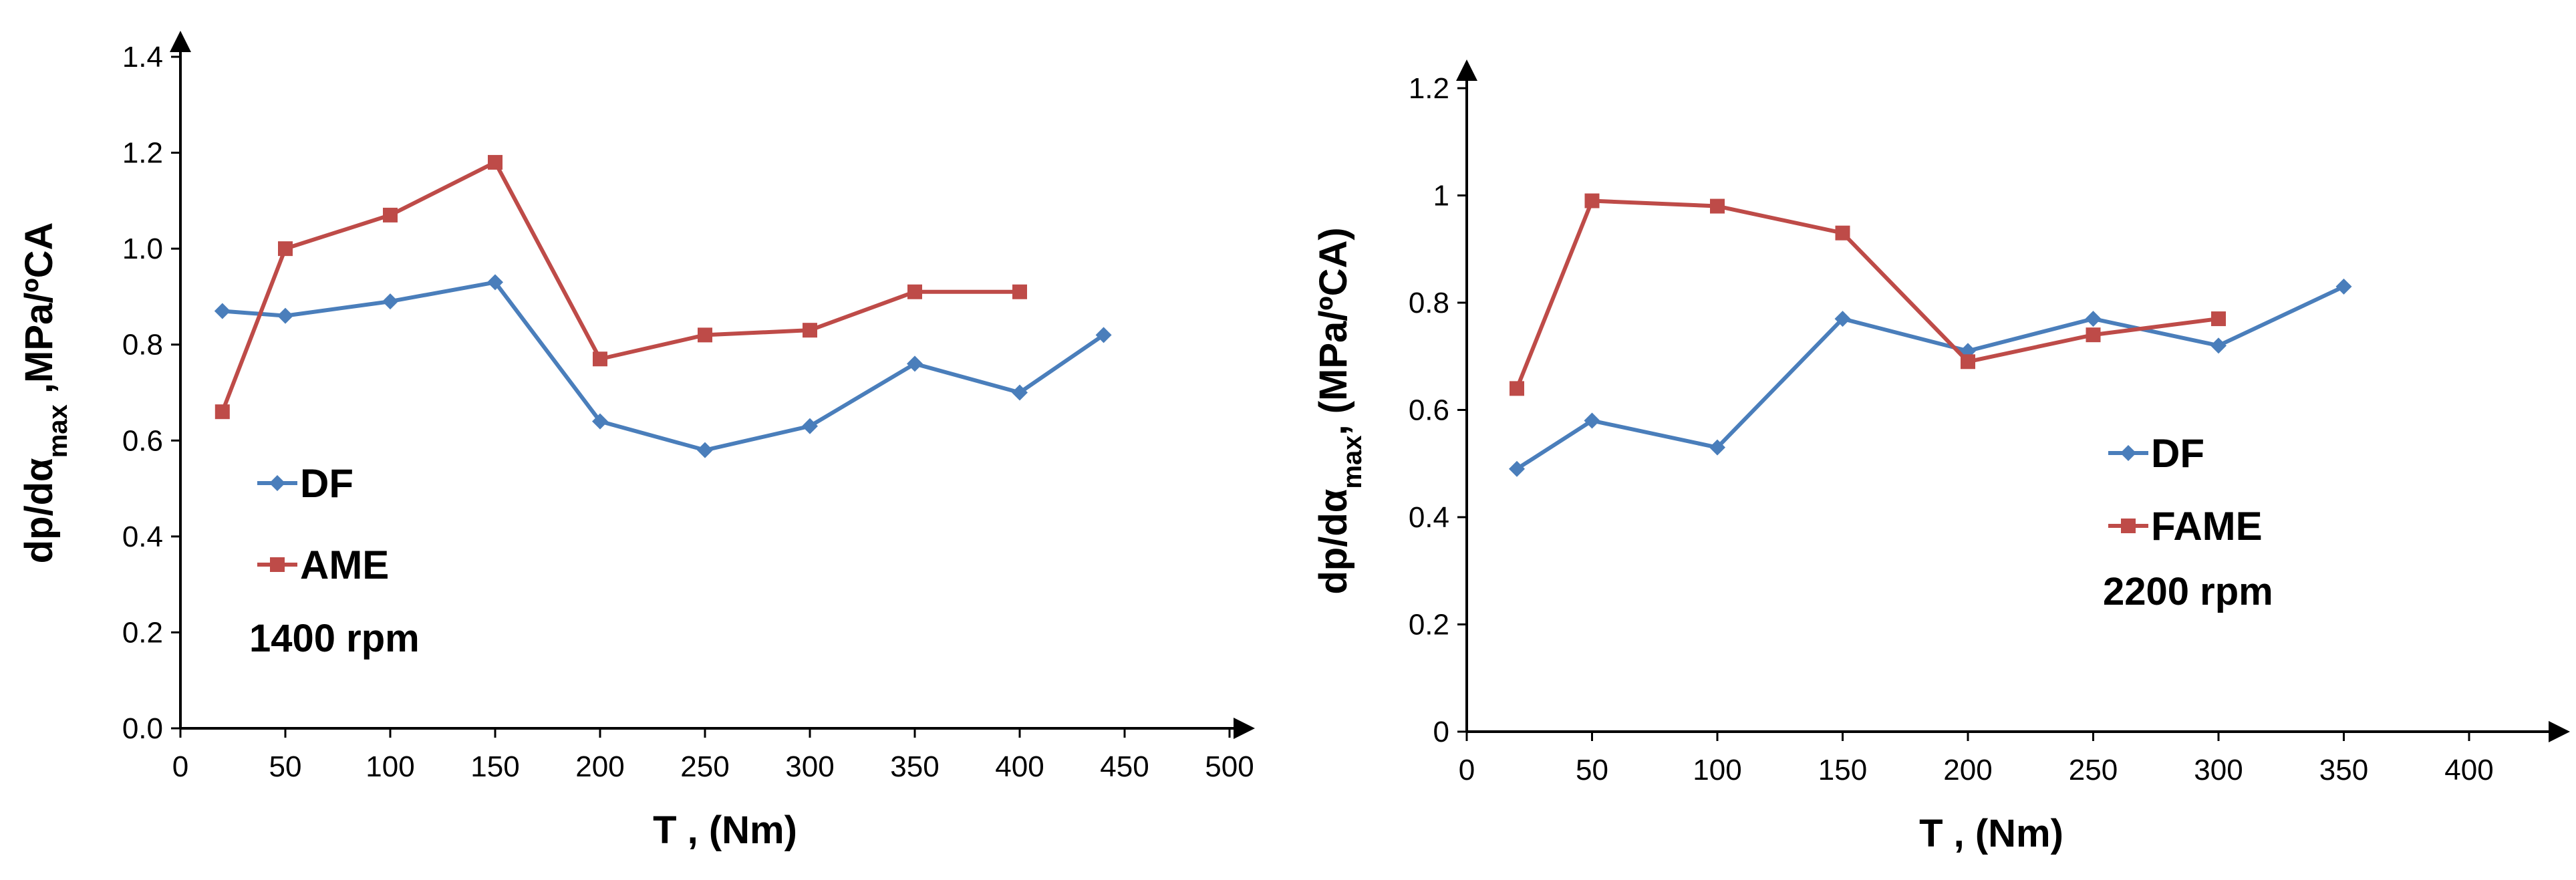  Describe the element at coordinates (39, 314) in the screenshot. I see `y-axis-label-units: ,MPa/ºCA` at that location.